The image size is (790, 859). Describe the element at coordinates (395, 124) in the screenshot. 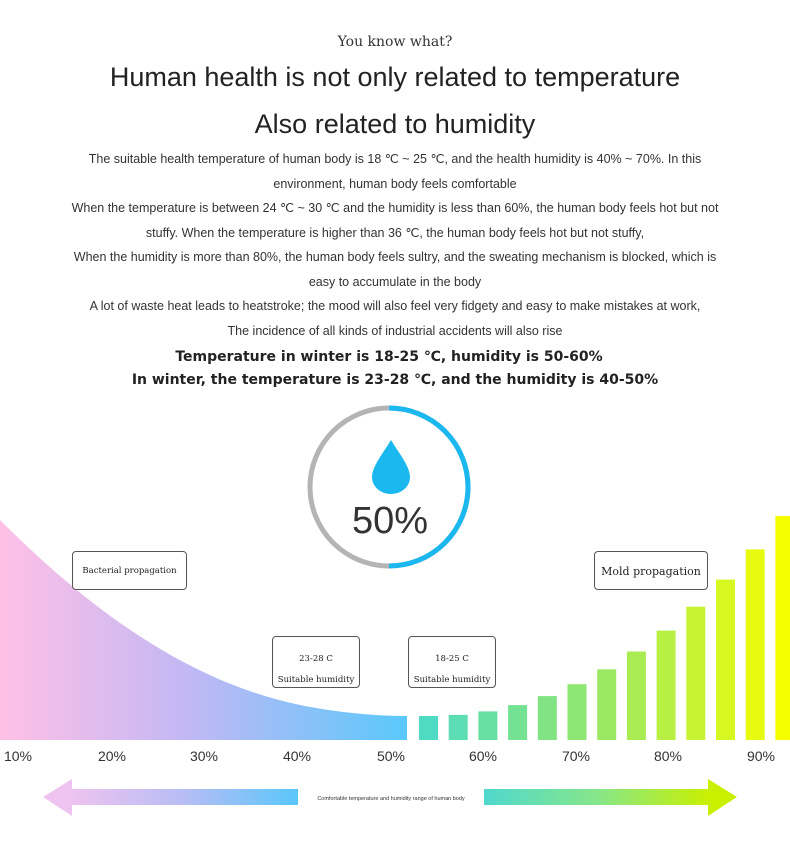

I see `headline-humidity: Also related to humidity` at that location.